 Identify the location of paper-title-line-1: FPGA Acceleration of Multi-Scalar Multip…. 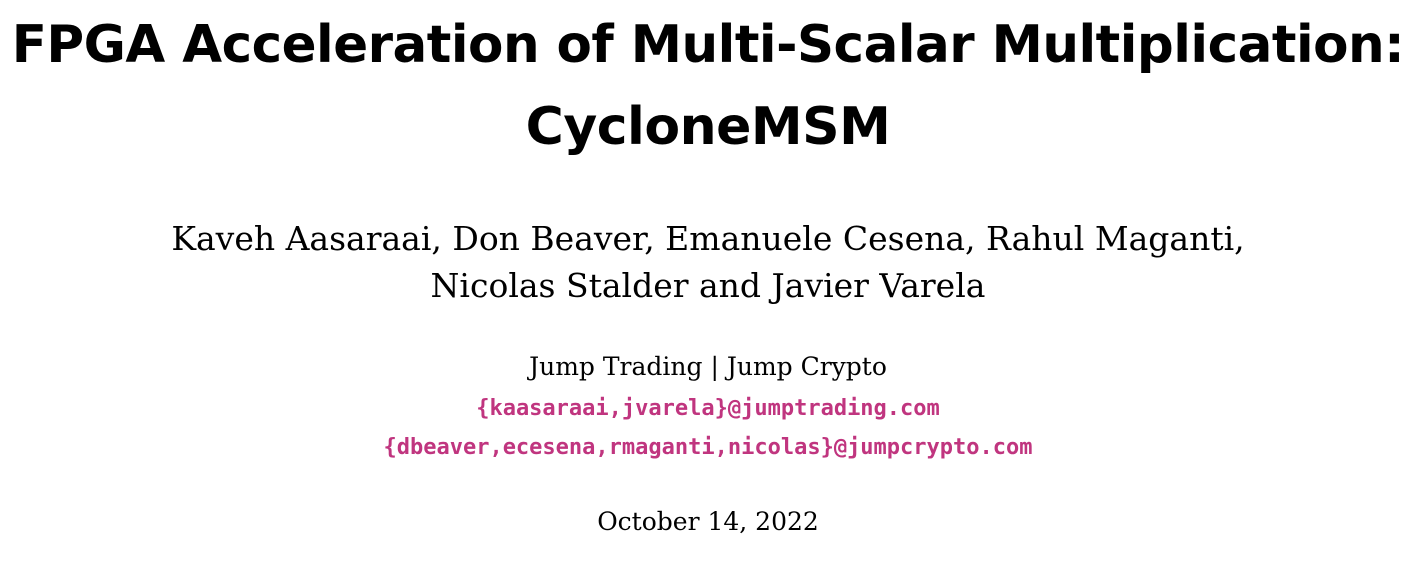
(708, 45).